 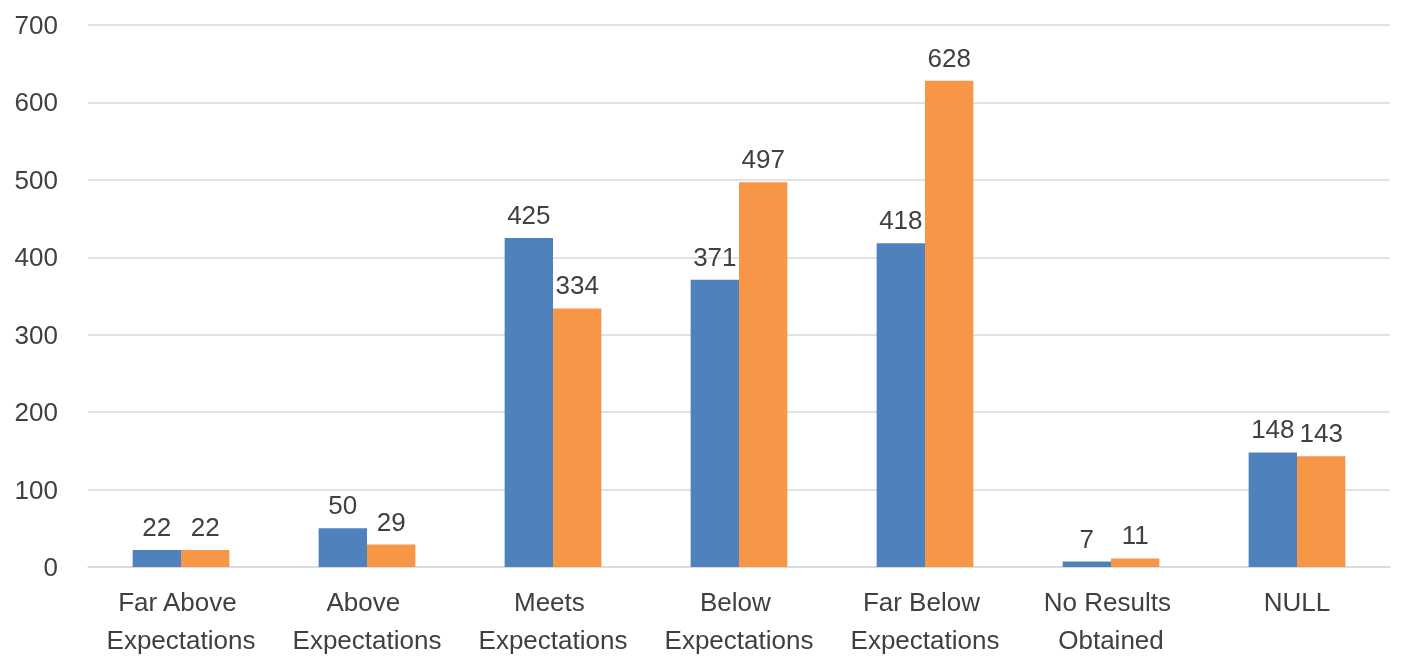 What do you see at coordinates (1273, 429) in the screenshot?
I see `data-label: 148` at bounding box center [1273, 429].